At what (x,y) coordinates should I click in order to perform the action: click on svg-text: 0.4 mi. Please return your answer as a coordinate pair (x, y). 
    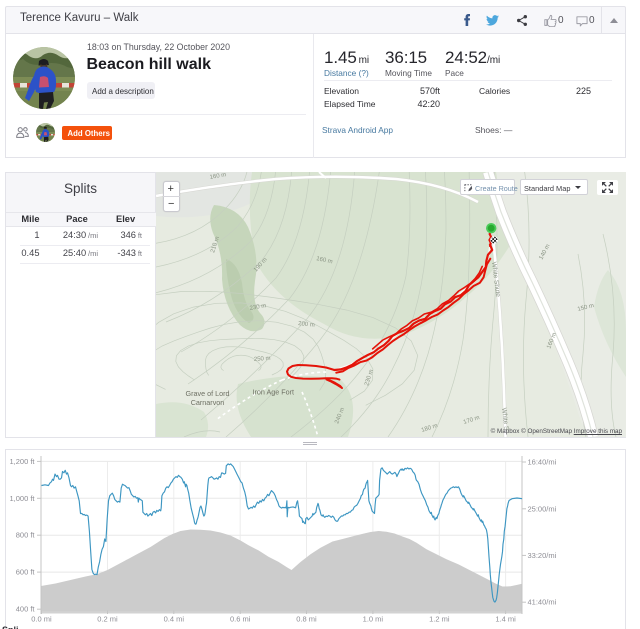
    Looking at the image, I should click on (173, 619).